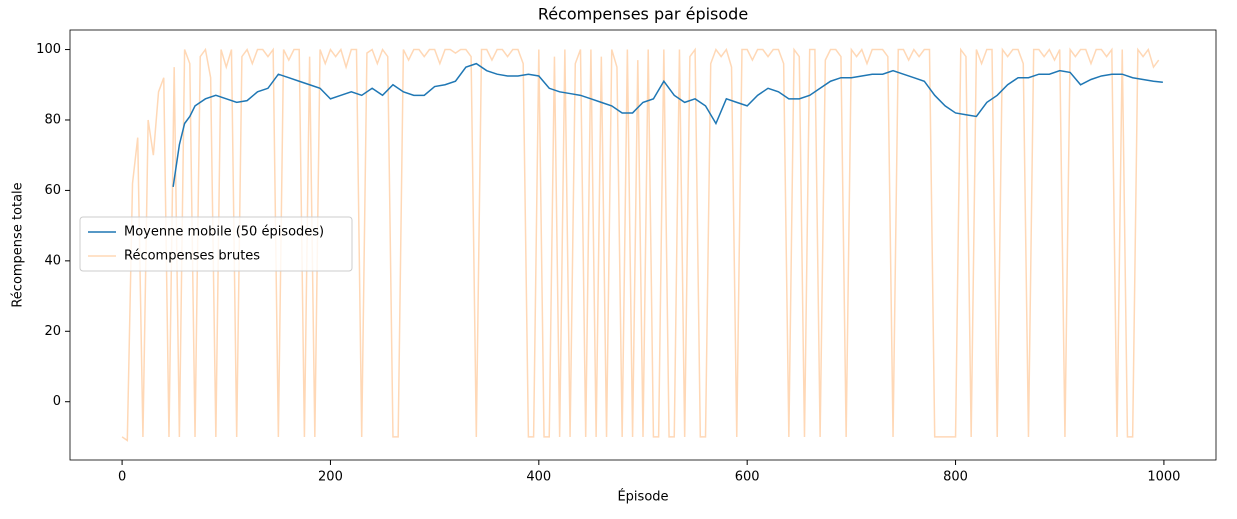  Describe the element at coordinates (642, 497) in the screenshot. I see `x-axis-label: Épisode` at that location.